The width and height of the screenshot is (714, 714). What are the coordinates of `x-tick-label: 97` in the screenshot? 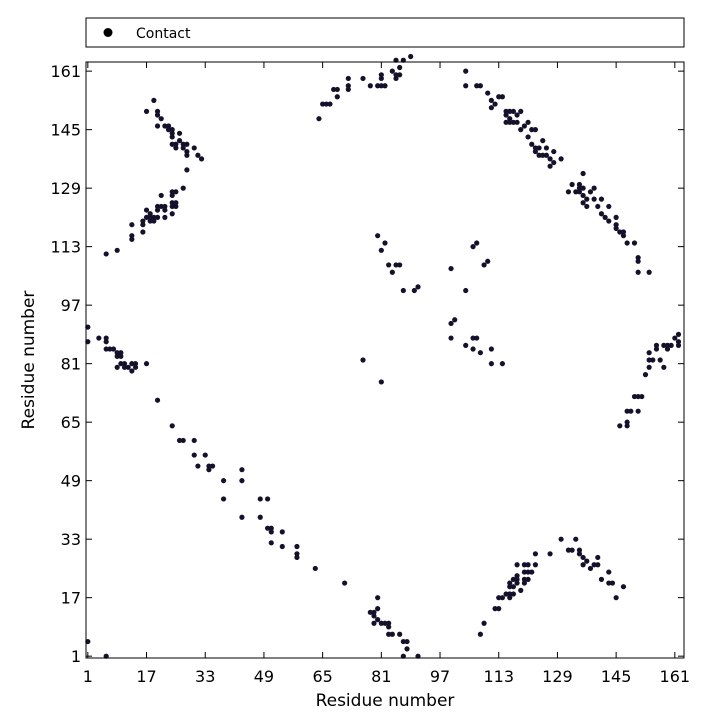 It's located at (440, 676).